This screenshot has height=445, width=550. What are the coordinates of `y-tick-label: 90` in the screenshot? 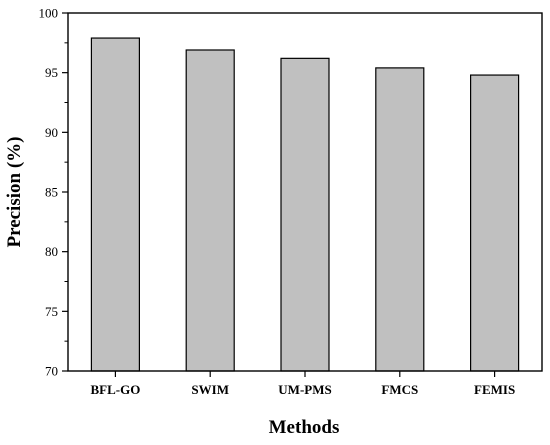 It's located at (51, 132).